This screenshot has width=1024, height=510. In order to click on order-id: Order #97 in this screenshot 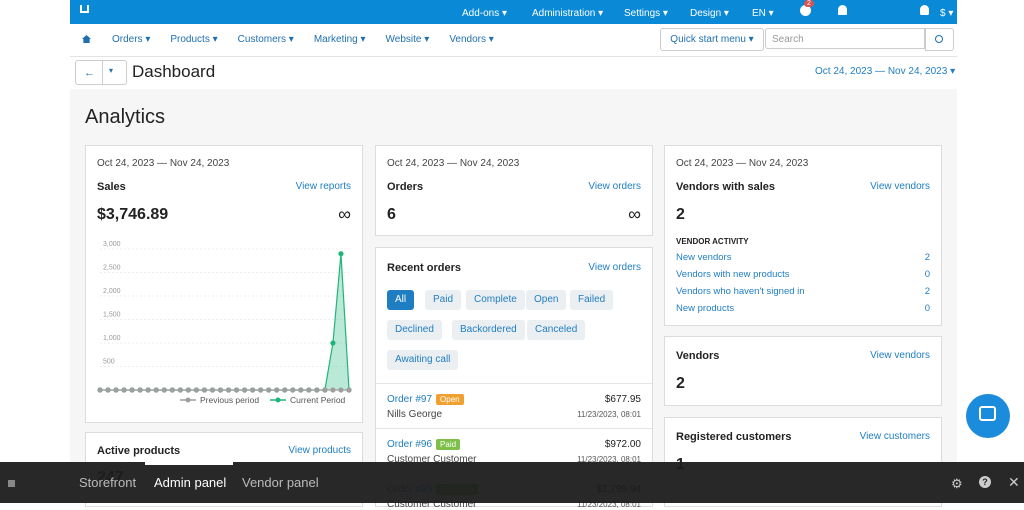, I will do `click(410, 399)`.